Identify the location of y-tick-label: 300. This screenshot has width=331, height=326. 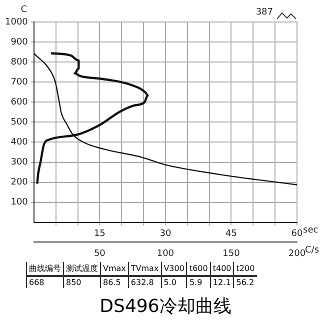
(19, 163).